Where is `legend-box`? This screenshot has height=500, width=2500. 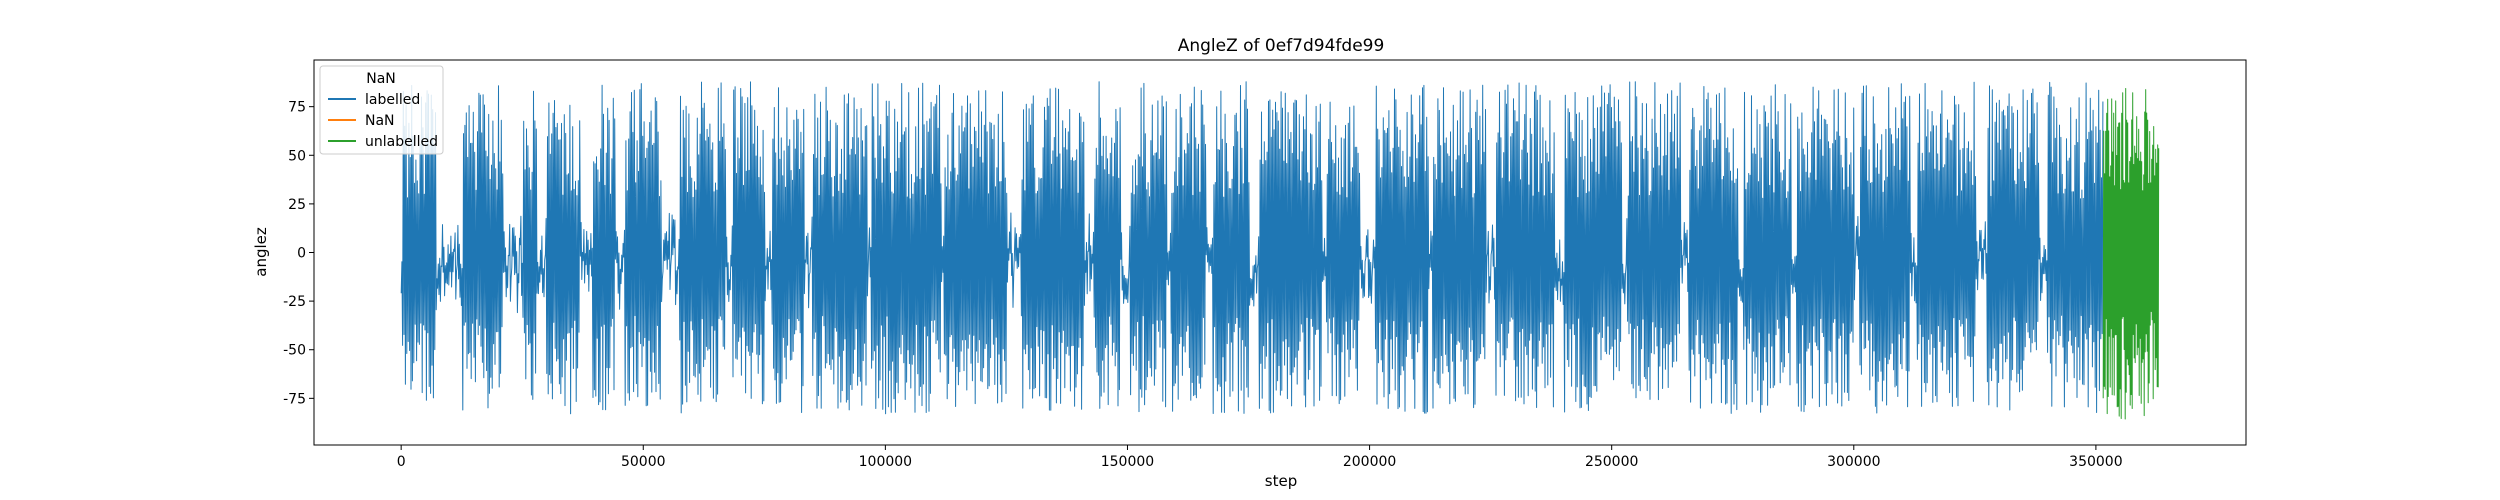
legend-box is located at coordinates (381, 110).